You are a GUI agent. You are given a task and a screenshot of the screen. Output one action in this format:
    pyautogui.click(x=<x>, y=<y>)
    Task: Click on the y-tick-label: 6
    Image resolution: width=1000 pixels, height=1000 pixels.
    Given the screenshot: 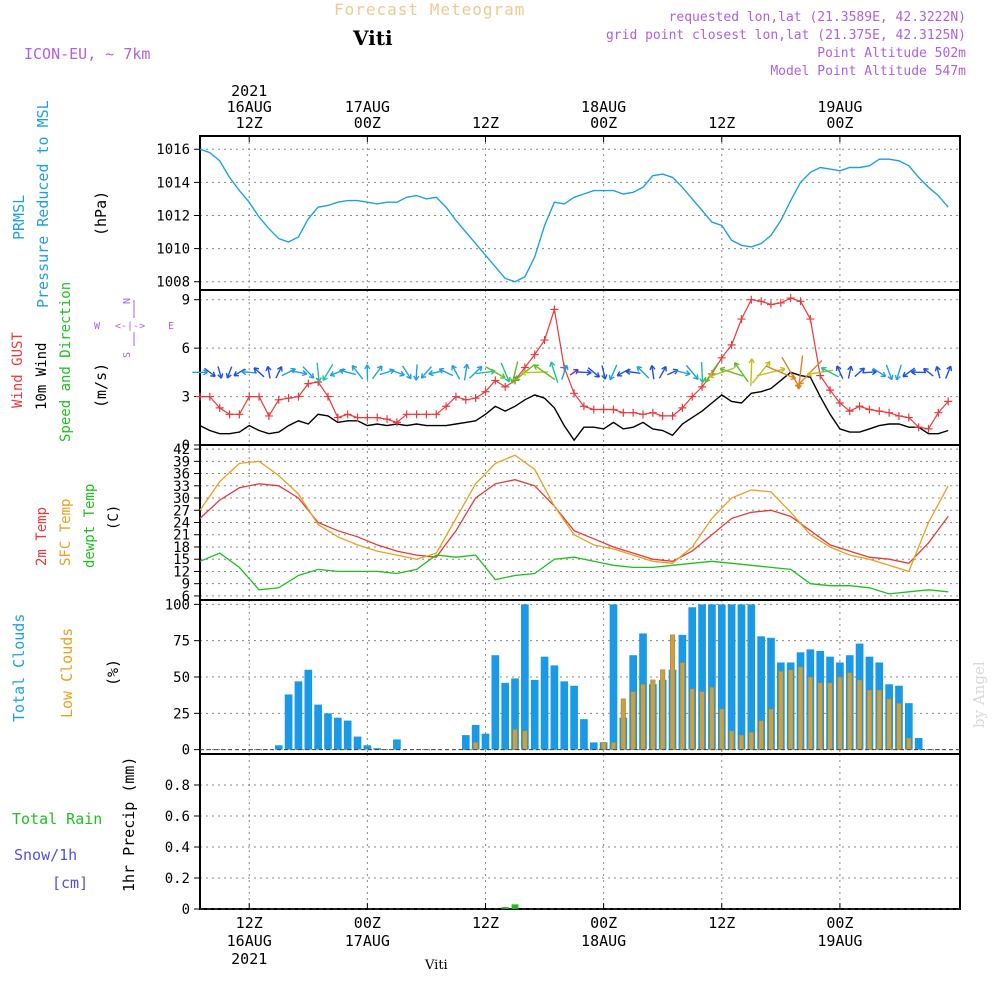 What is the action you would take?
    pyautogui.click(x=186, y=597)
    